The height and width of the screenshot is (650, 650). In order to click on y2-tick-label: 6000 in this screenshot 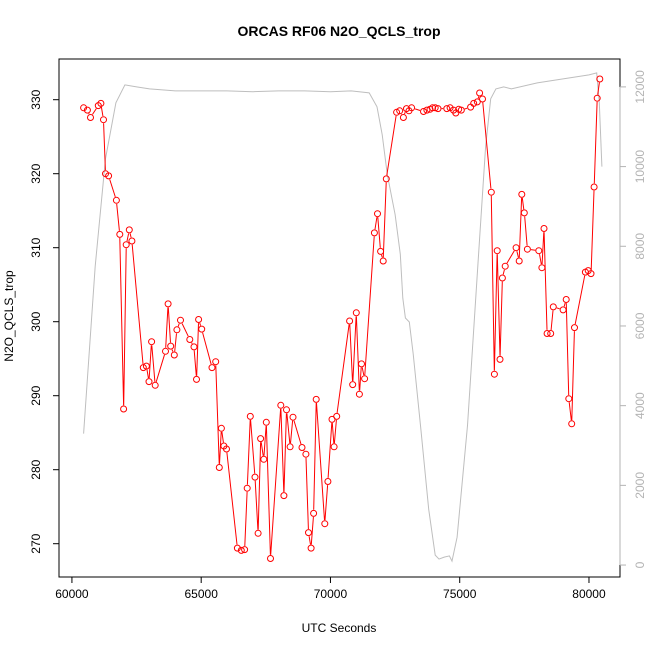, I will do `click(640, 325)`.